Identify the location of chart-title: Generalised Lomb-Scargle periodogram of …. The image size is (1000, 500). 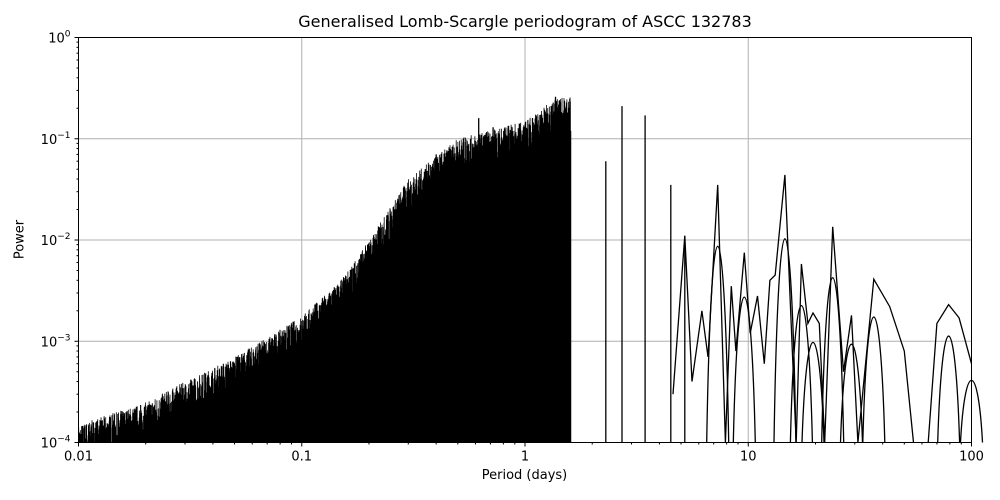
(525, 21).